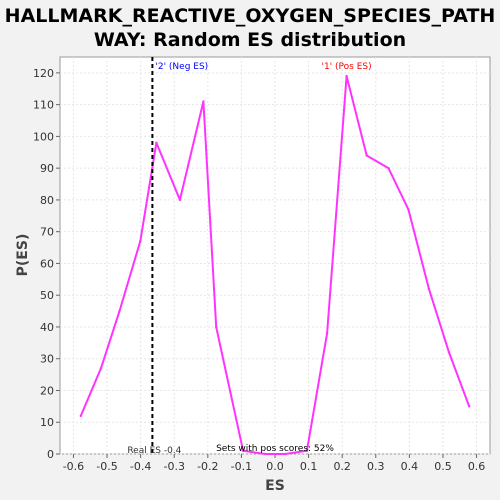 The image size is (500, 500). Describe the element at coordinates (275, 466) in the screenshot. I see `x-tick-label: 0.0` at that location.